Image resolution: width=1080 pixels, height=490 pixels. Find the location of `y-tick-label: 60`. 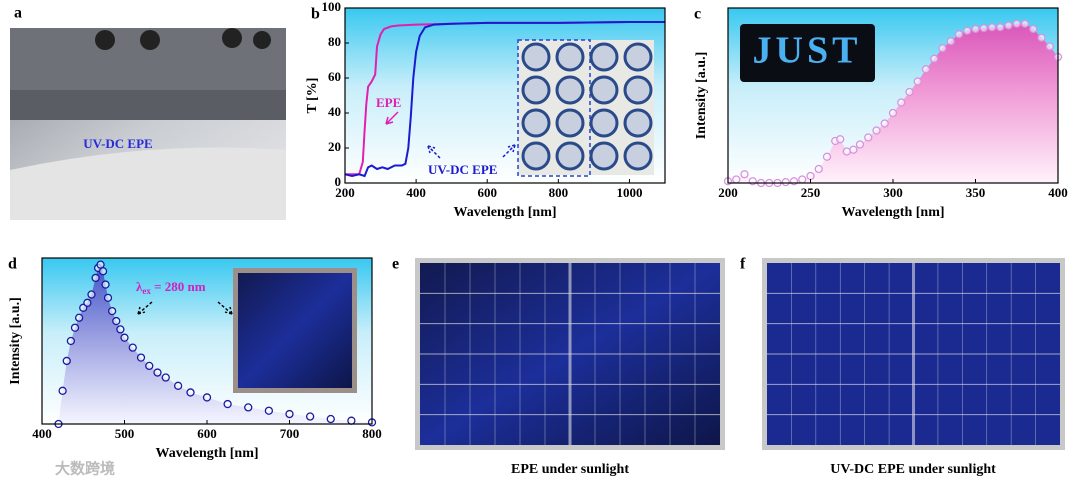

y-tick-label: 60 is located at coordinates (334, 76).